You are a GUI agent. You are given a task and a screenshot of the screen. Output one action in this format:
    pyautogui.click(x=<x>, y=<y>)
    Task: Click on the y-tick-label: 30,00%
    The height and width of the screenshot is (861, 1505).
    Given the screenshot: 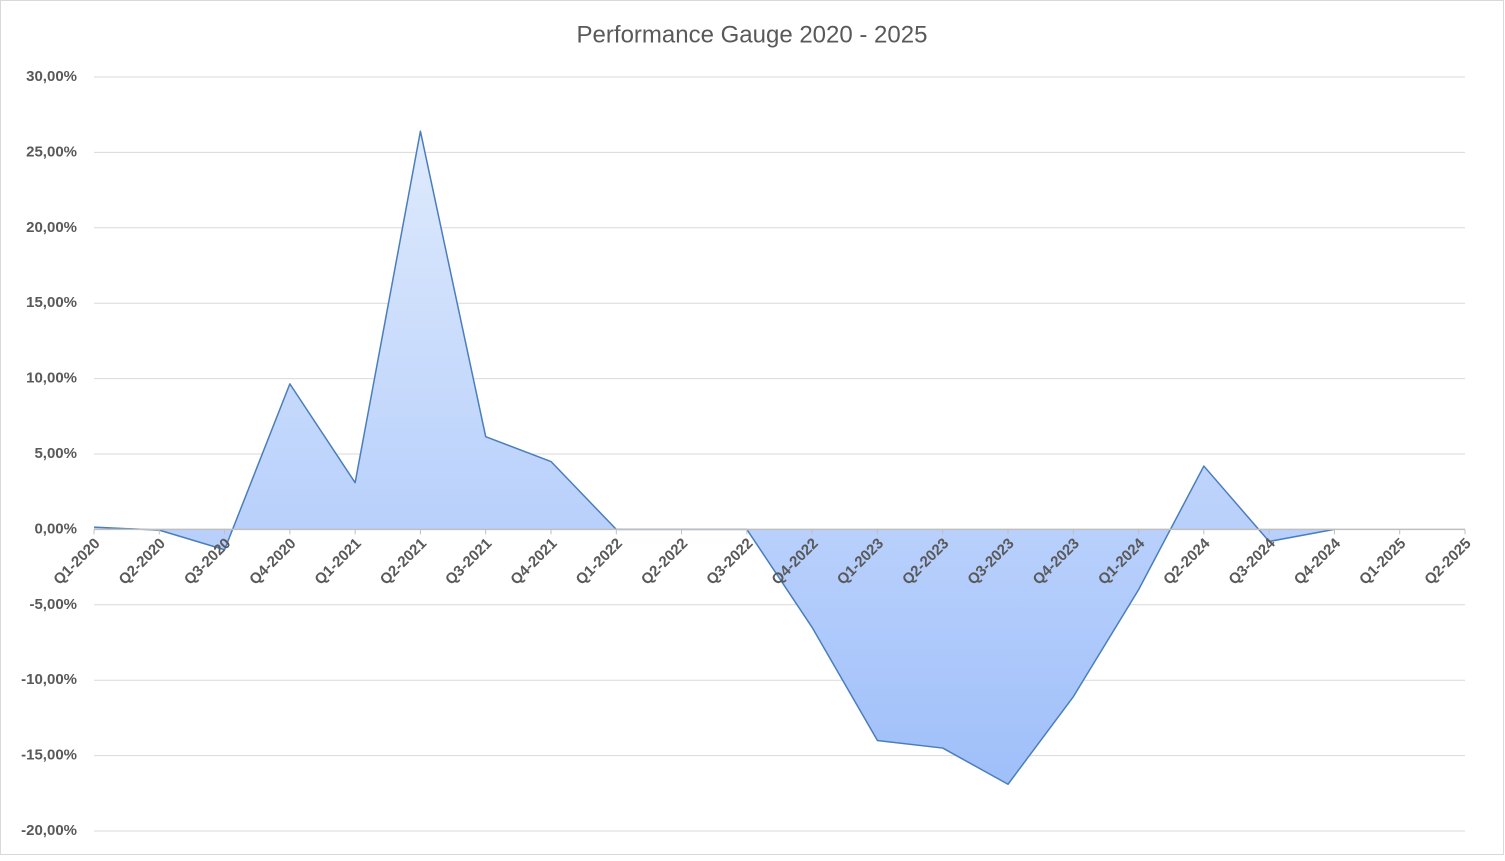 What is the action you would take?
    pyautogui.click(x=51, y=76)
    